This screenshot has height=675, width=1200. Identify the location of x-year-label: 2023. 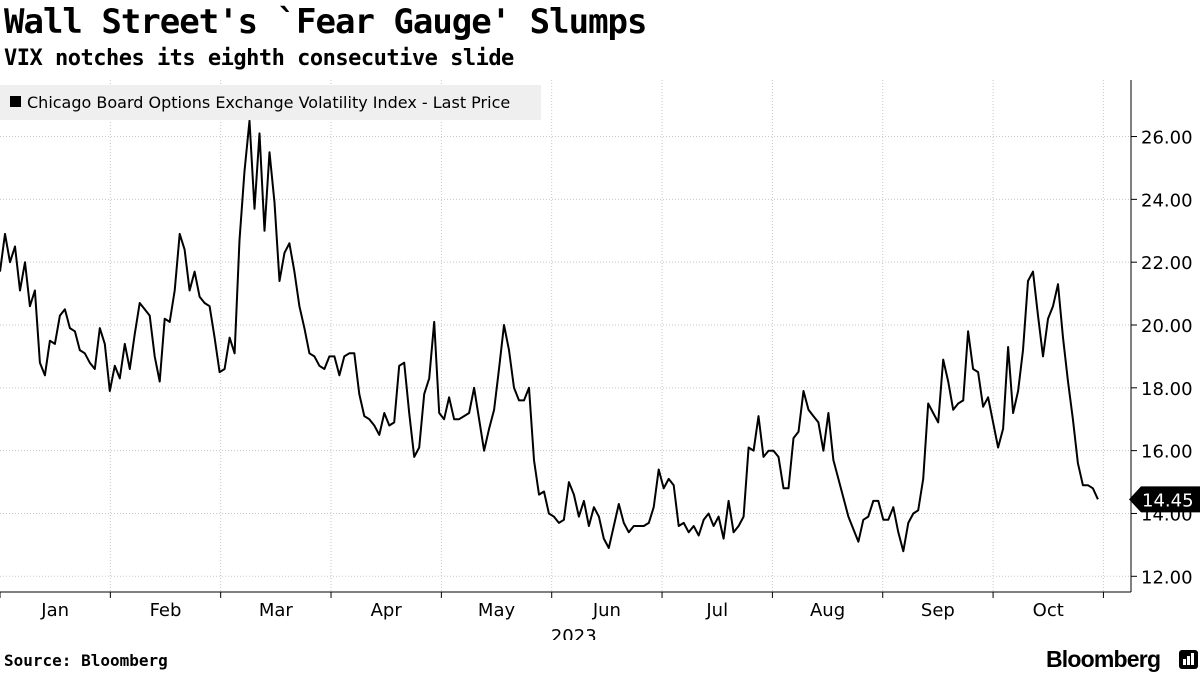
(574, 633).